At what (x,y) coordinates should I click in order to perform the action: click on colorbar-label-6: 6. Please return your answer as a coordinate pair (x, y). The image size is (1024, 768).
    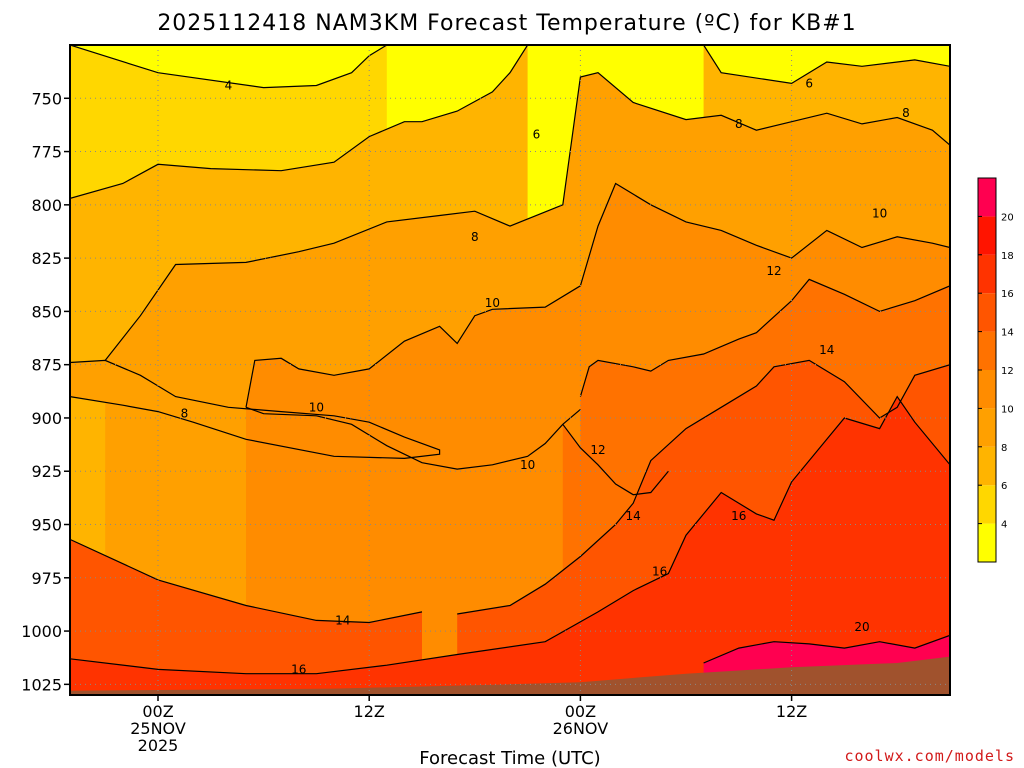
    Looking at the image, I should click on (1004, 486).